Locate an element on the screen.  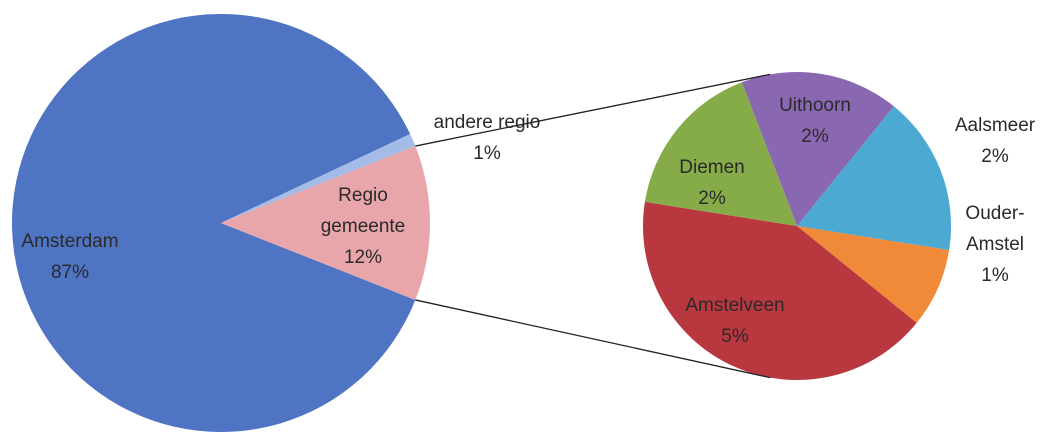
slice-label-line: Diemen is located at coordinates (711, 167).